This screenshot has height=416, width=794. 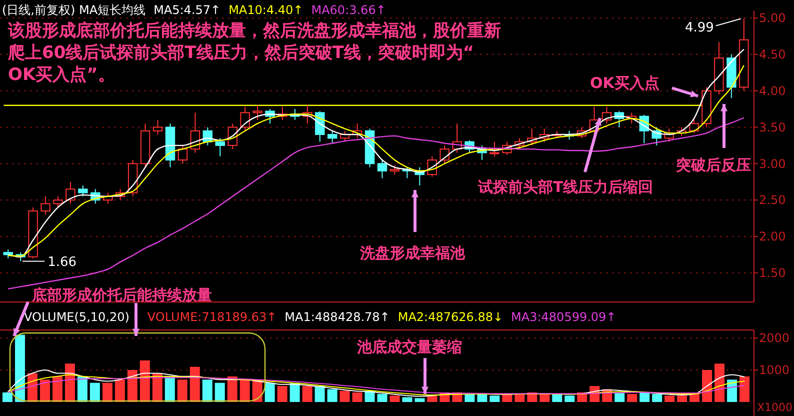 I want to click on text: VOLUME:718189.63↑, so click(x=212, y=317).